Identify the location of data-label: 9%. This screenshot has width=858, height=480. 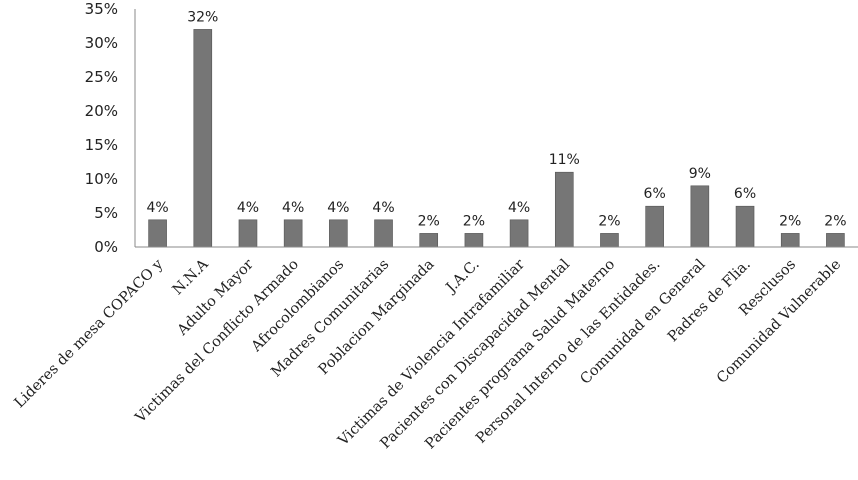
(700, 174).